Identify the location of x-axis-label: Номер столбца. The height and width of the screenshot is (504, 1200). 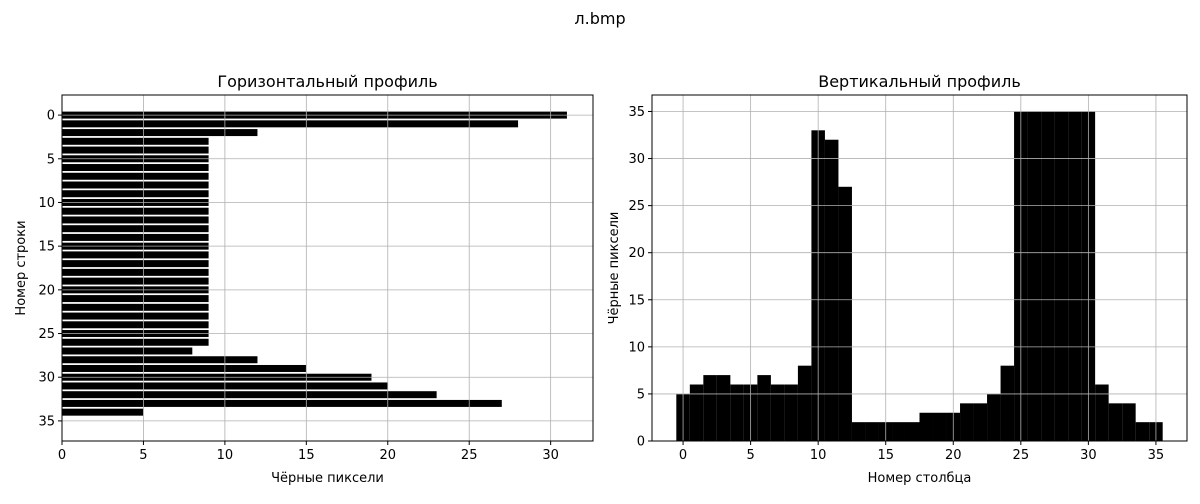
(920, 478).